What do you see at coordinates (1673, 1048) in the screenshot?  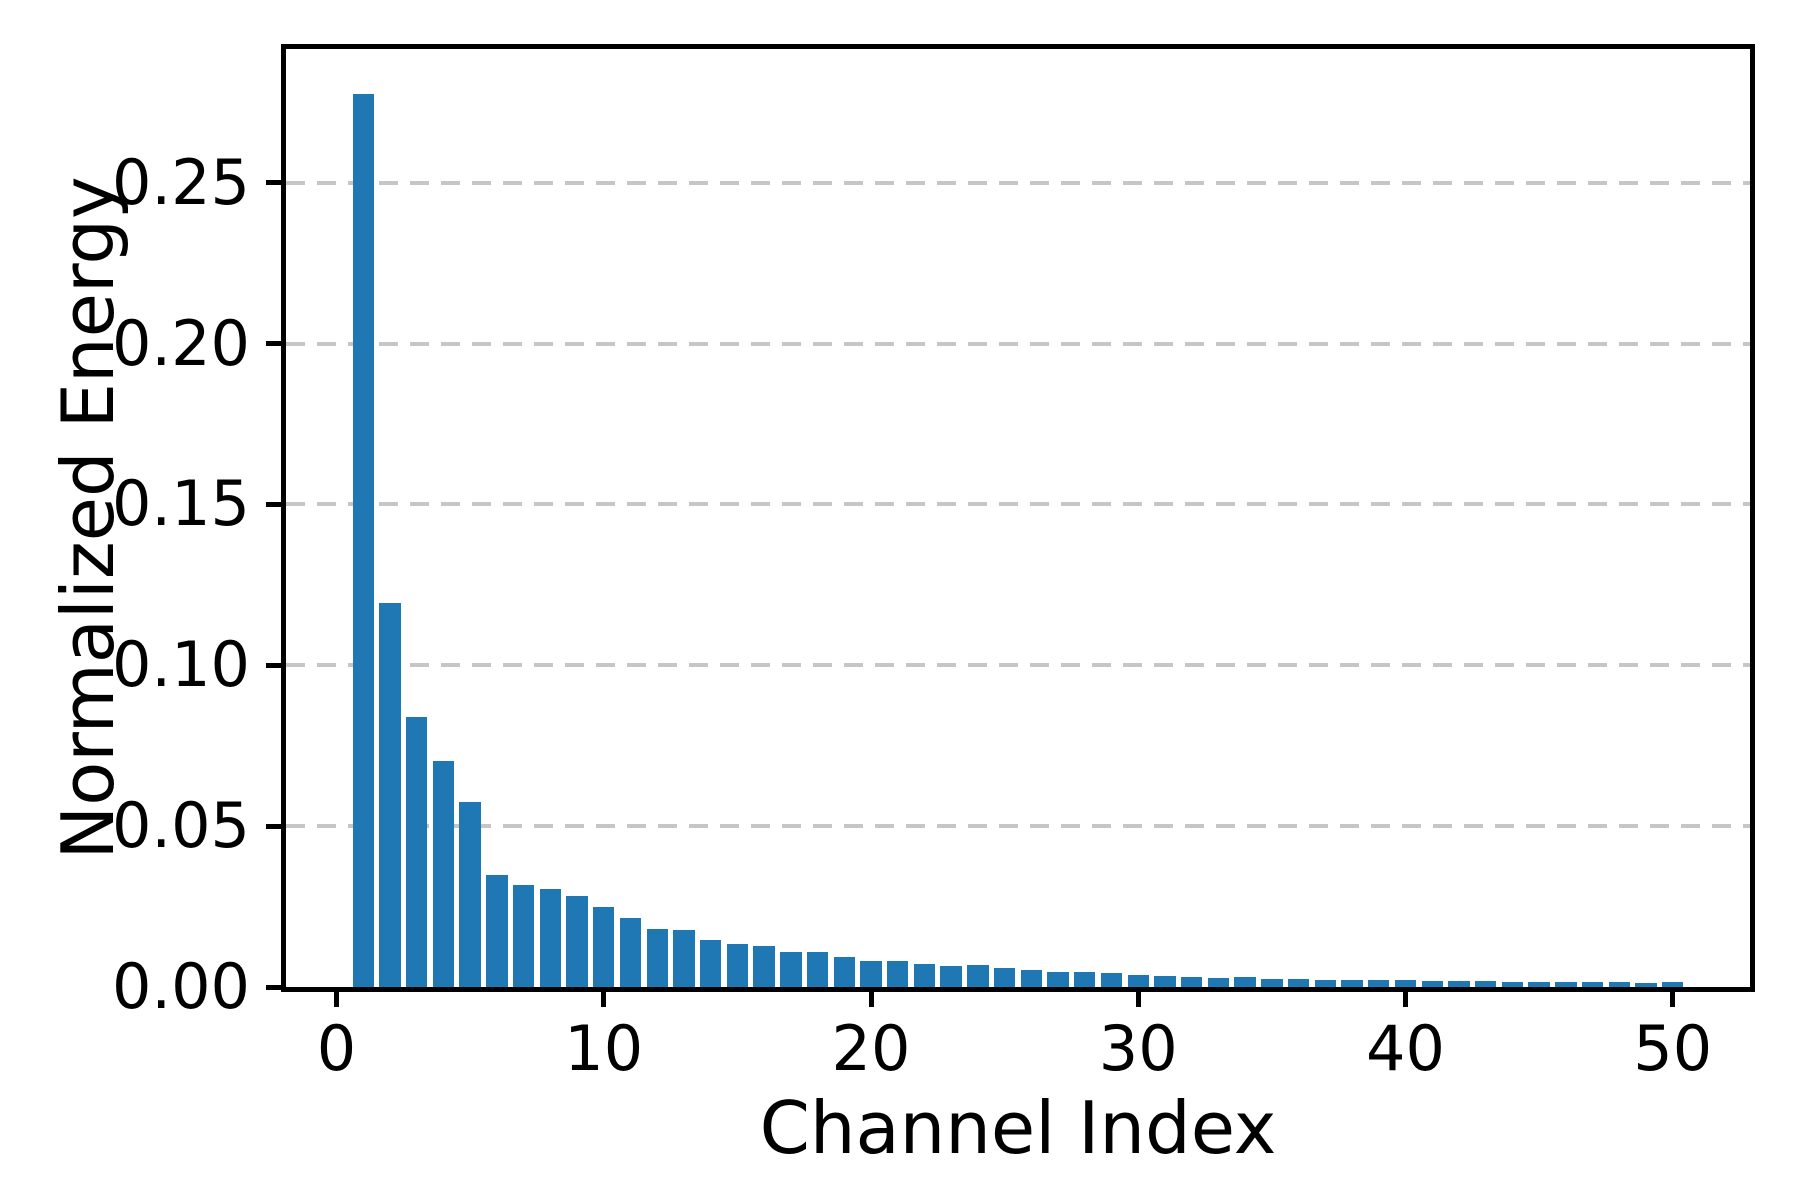 I see `x-tick-label: 50` at bounding box center [1673, 1048].